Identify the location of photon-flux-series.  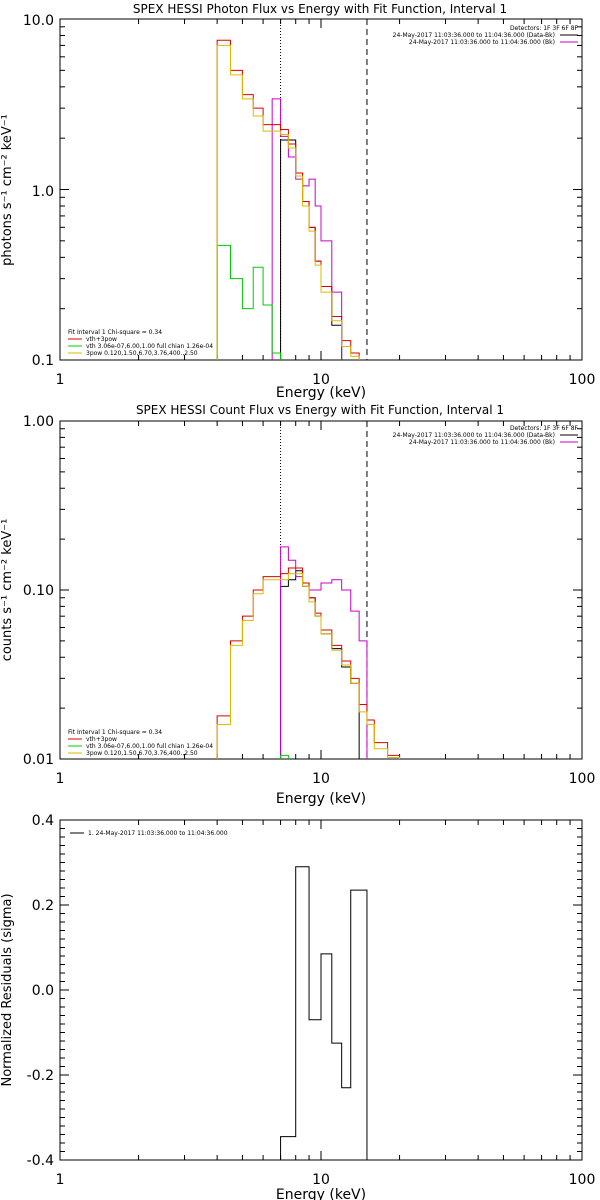
(288, 199).